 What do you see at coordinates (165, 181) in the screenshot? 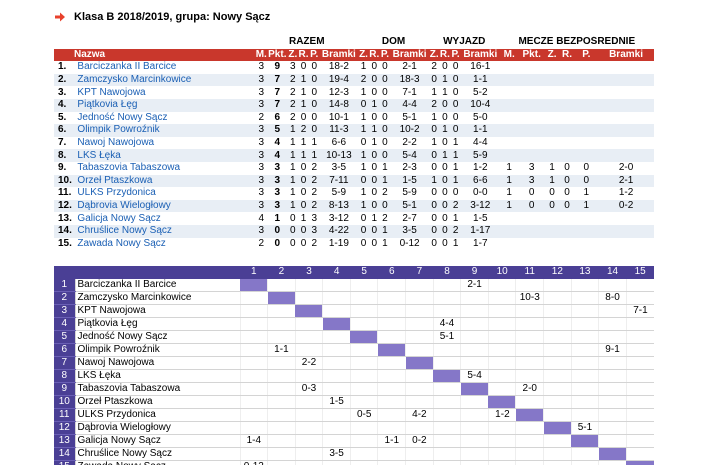
I see `team-link: Orzeł Ptaszkowa` at bounding box center [165, 181].